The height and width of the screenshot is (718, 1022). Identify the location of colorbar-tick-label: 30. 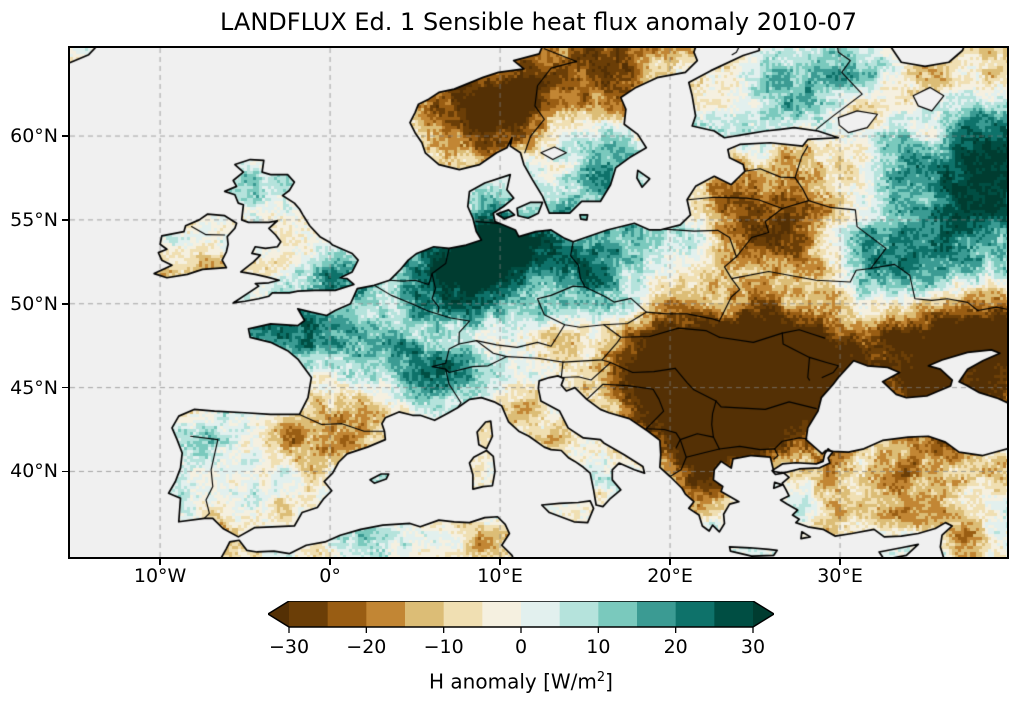
(753, 647).